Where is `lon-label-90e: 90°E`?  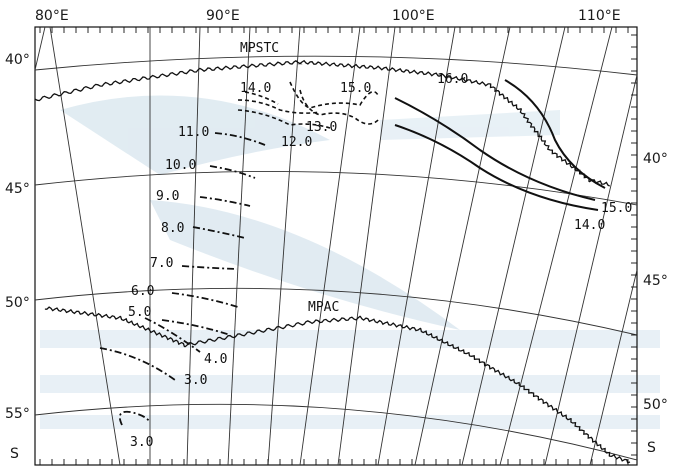 lon-label-90e: 90°E is located at coordinates (223, 16).